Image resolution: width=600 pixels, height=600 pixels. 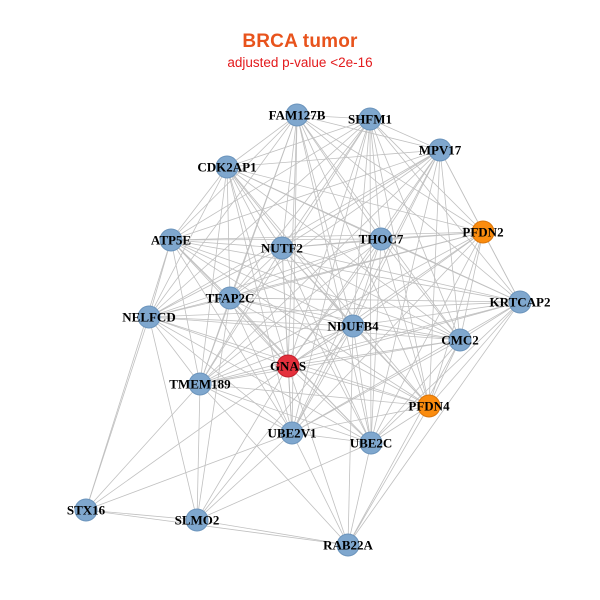 I want to click on edge-MPV17-NUTF2, so click(x=361, y=199).